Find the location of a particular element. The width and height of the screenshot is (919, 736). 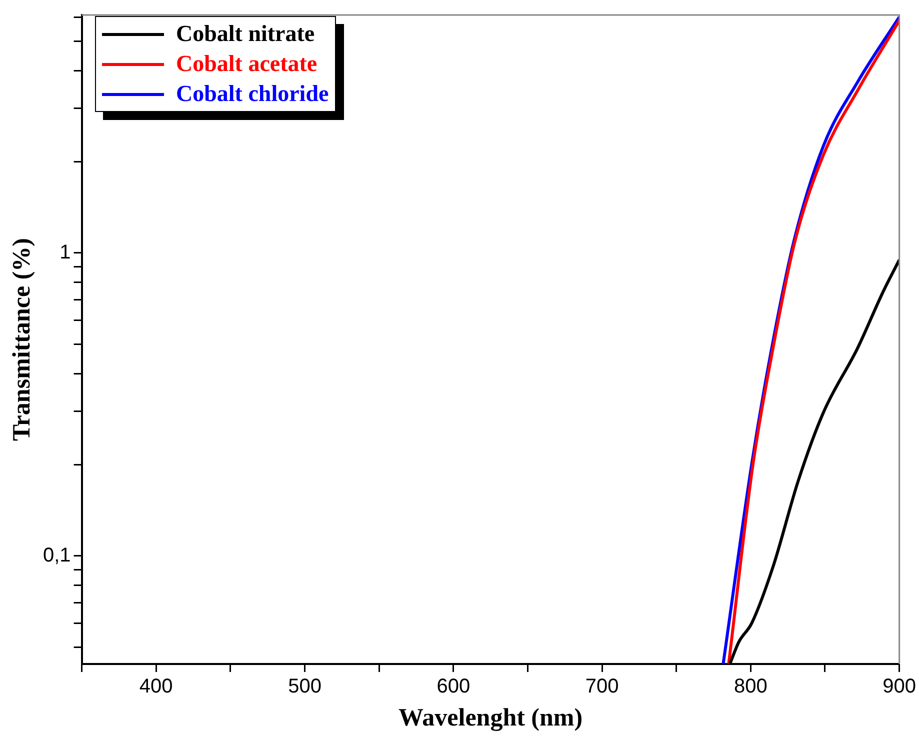

x-tick-label: 600 is located at coordinates (453, 687).